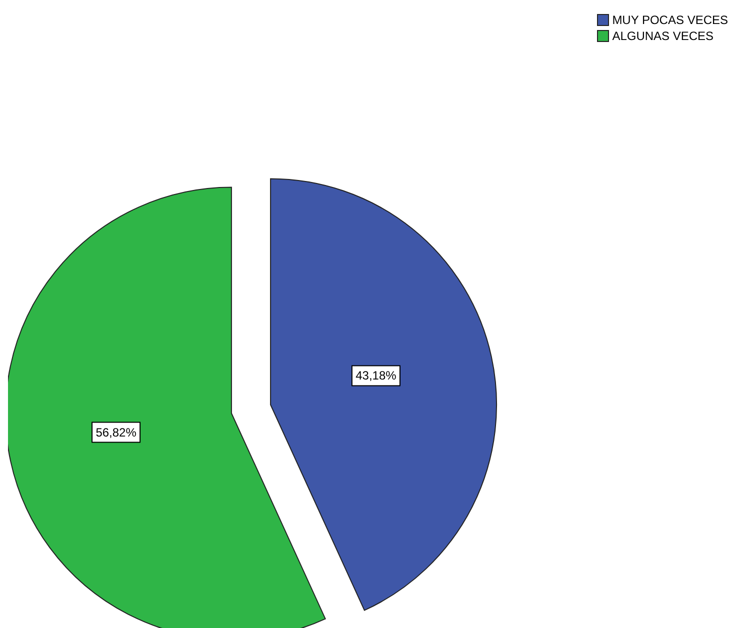  I want to click on data-label: 43,18%, so click(376, 375).